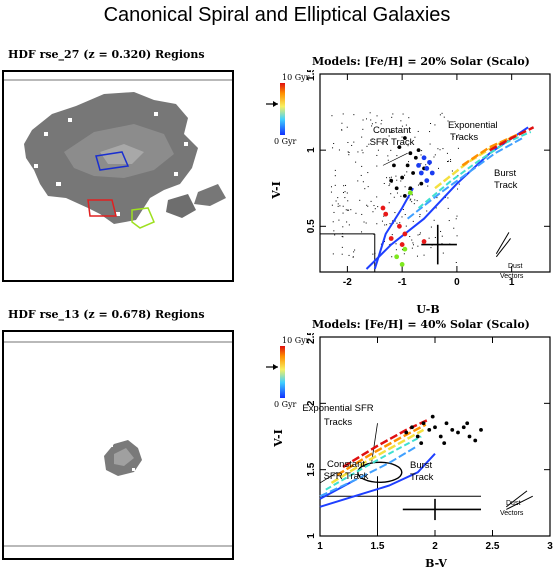 The height and width of the screenshot is (575, 554). I want to click on age-arrowhead, so click(275, 104).